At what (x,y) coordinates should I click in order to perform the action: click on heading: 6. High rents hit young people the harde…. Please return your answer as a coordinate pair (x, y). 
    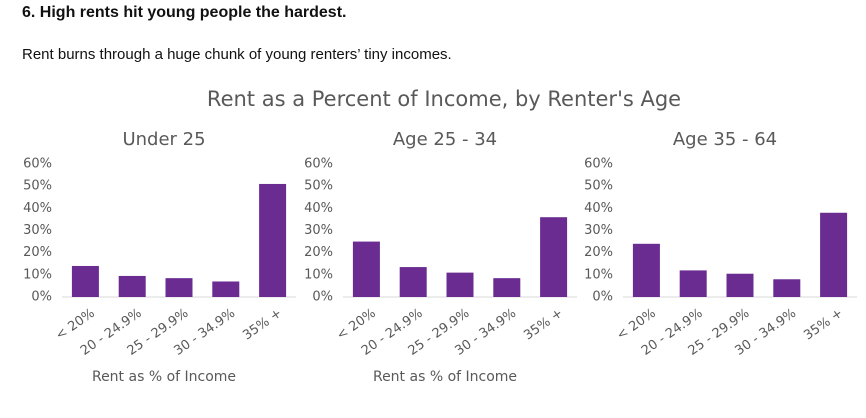
    Looking at the image, I should click on (184, 12).